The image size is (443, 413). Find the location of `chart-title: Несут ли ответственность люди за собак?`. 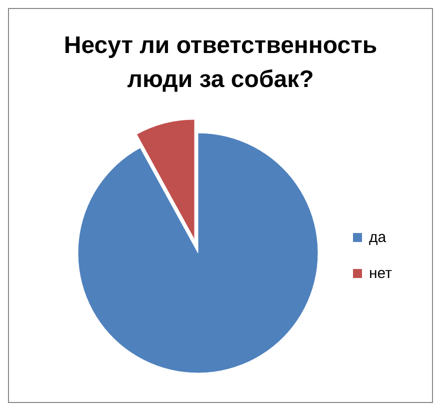

chart-title: Несут ли ответственность люди за собак? is located at coordinates (221, 62).